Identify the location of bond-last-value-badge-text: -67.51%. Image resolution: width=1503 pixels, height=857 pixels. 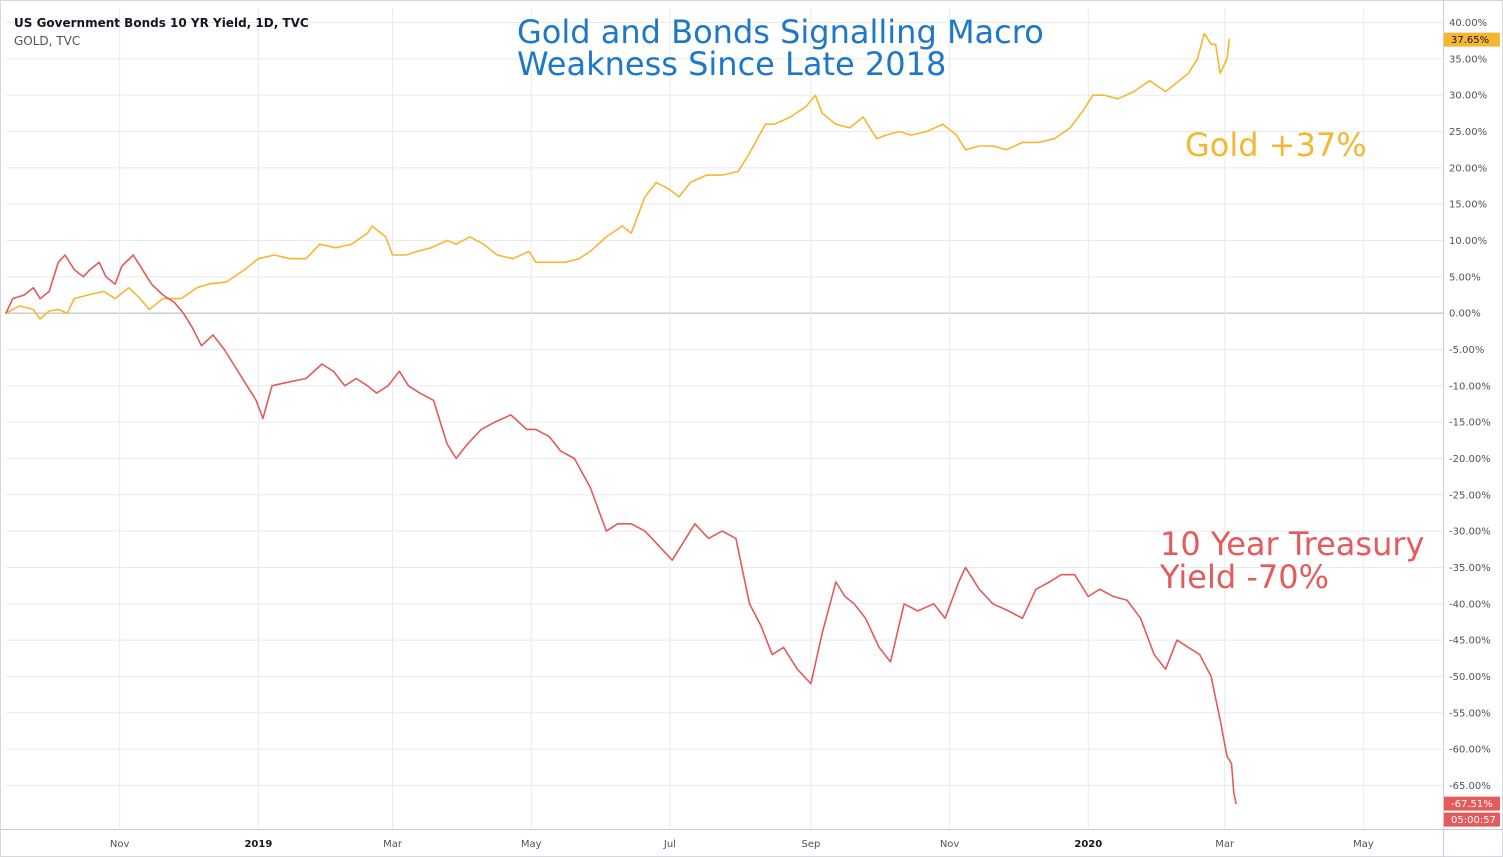
(1472, 804).